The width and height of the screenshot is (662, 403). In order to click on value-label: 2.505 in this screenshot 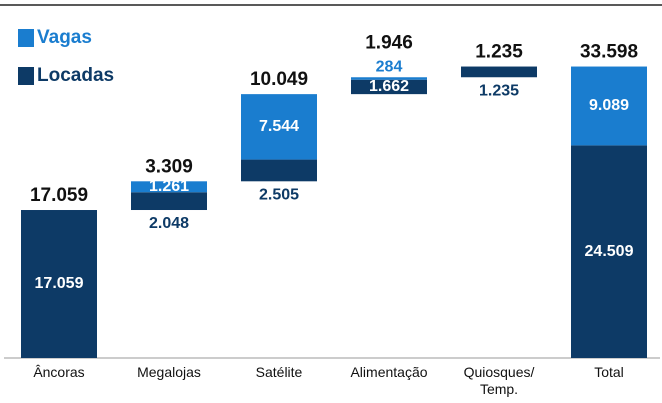, I will do `click(279, 195)`.